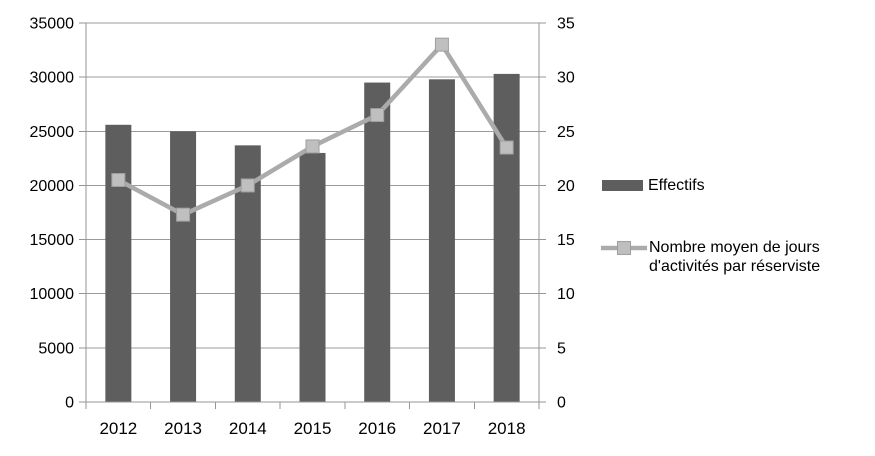 The width and height of the screenshot is (875, 456). Describe the element at coordinates (566, 240) in the screenshot. I see `y-right-tick-label: 15` at that location.